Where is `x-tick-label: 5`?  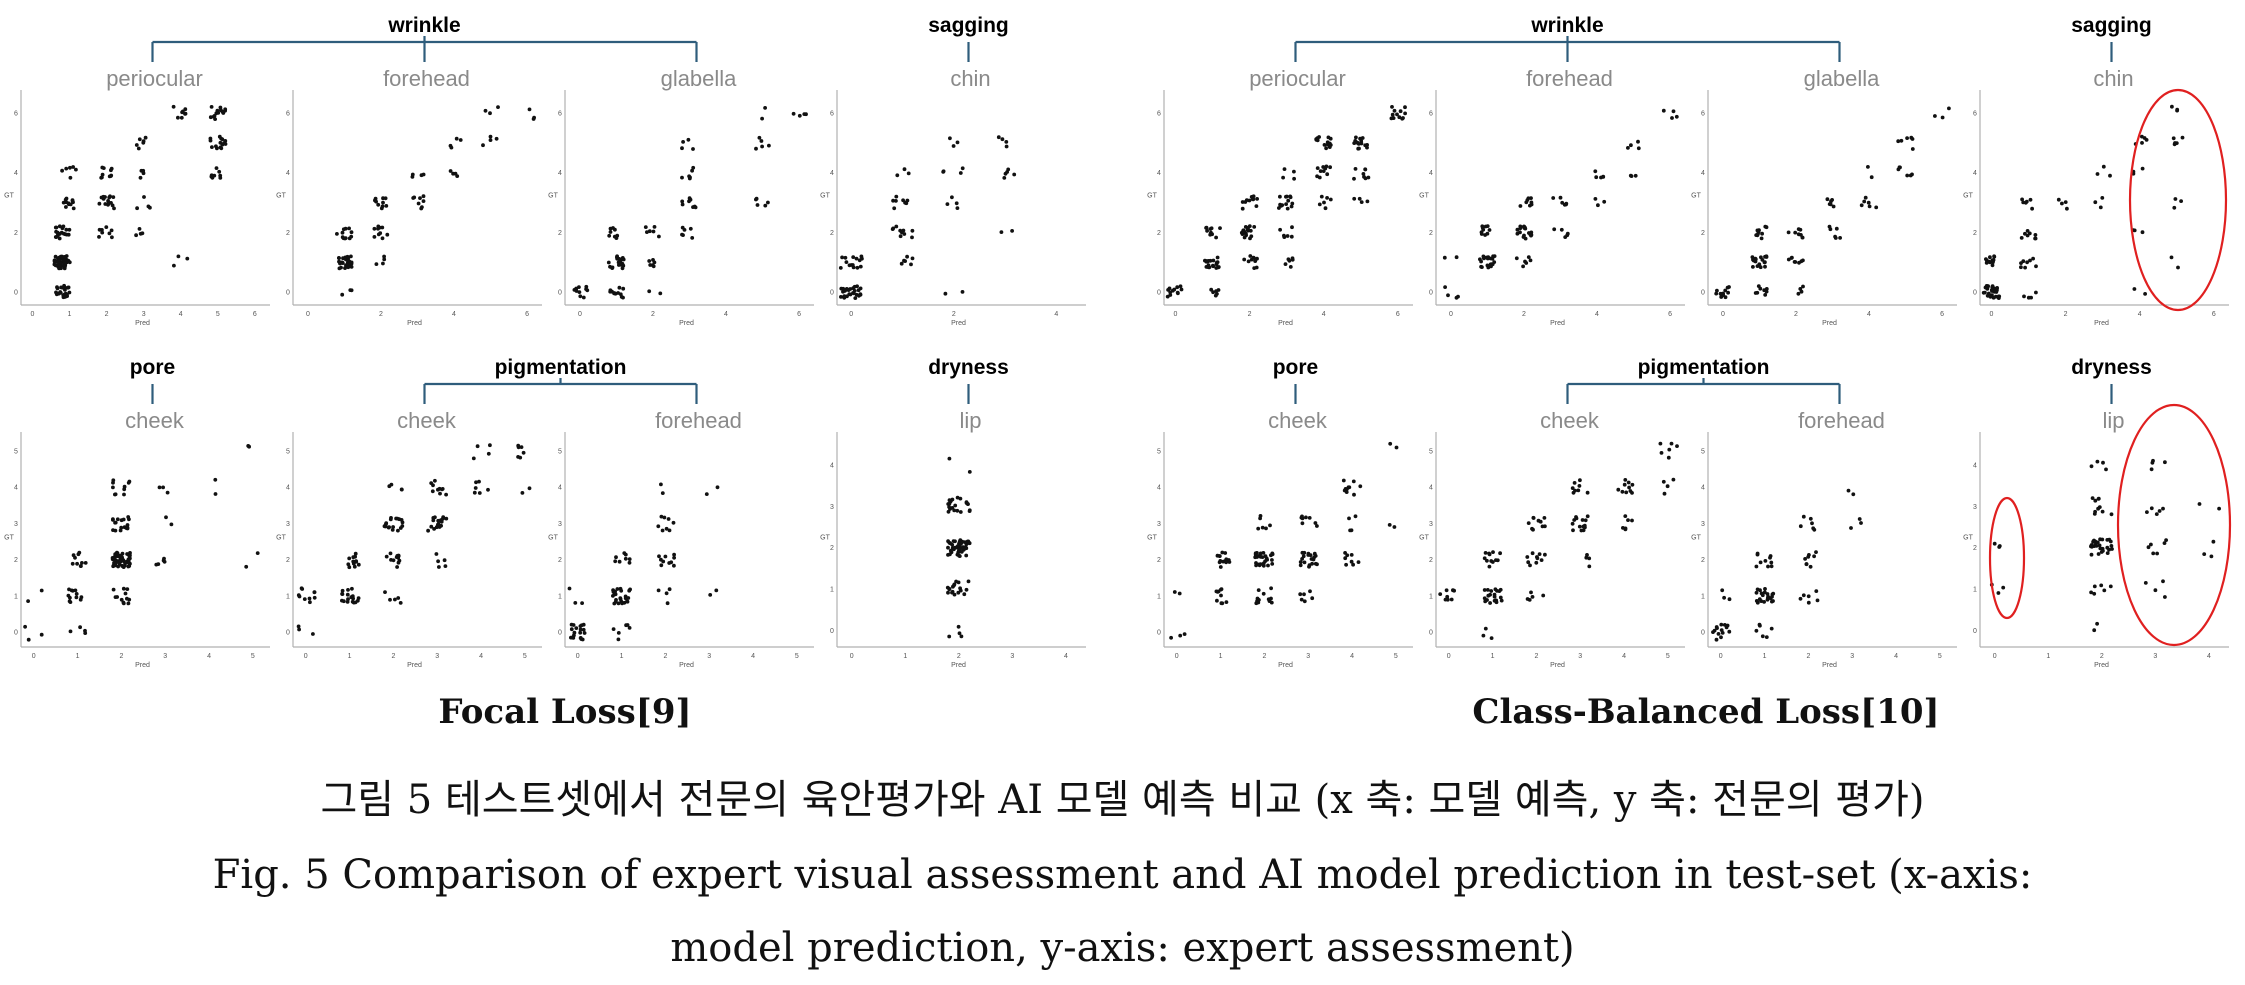 x-tick-label: 5 is located at coordinates (525, 656).